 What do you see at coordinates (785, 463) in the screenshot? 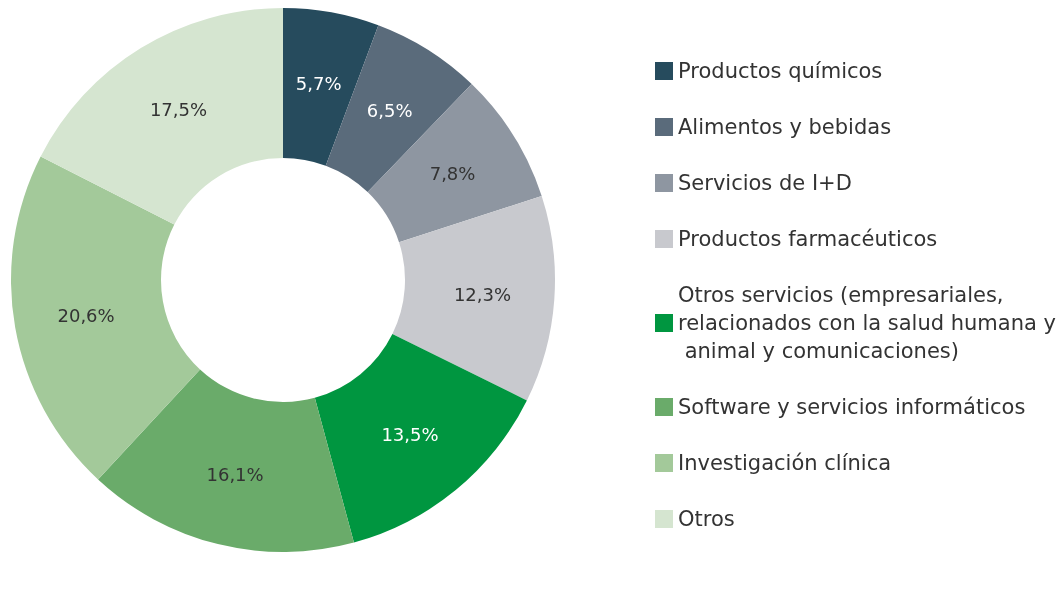
I see `legend-label: Investigación clínica` at bounding box center [785, 463].